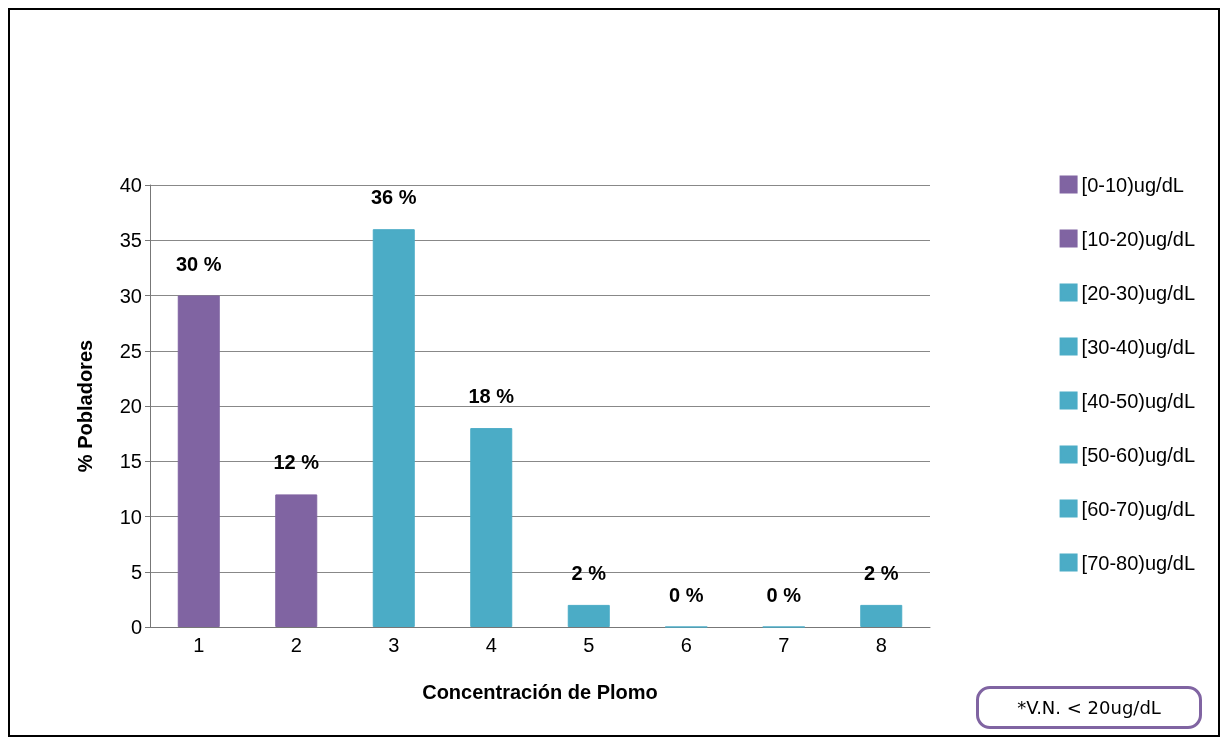 The width and height of the screenshot is (1230, 747). Describe the element at coordinates (136, 627) in the screenshot. I see `y-tick-label: 0` at that location.